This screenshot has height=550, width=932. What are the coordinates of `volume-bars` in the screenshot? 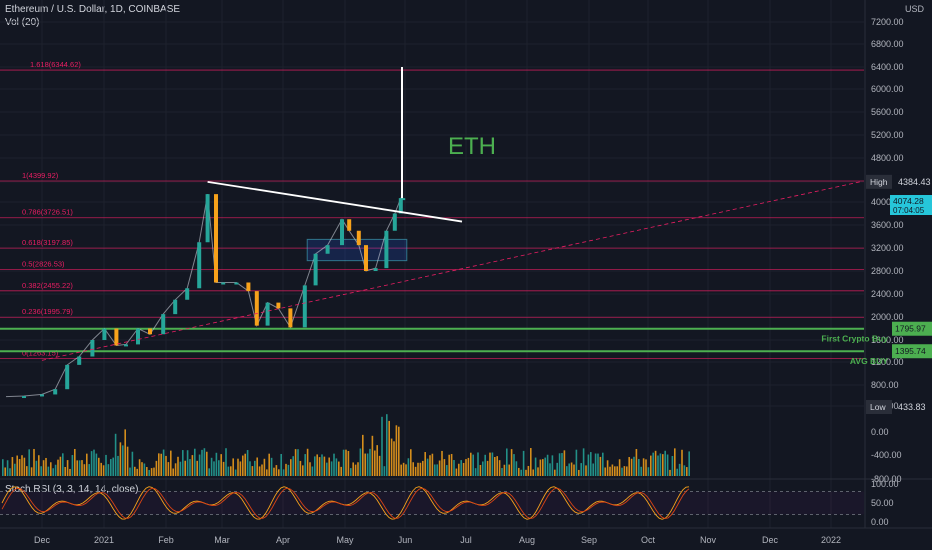 It's located at (346, 445).